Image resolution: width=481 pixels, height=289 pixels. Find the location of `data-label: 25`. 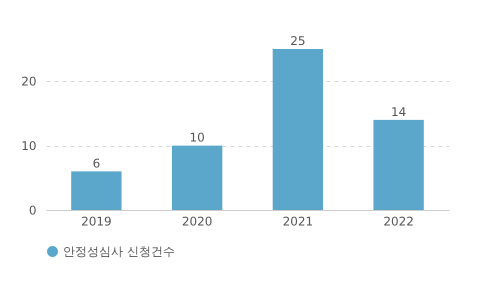

data-label: 25 is located at coordinates (298, 41).